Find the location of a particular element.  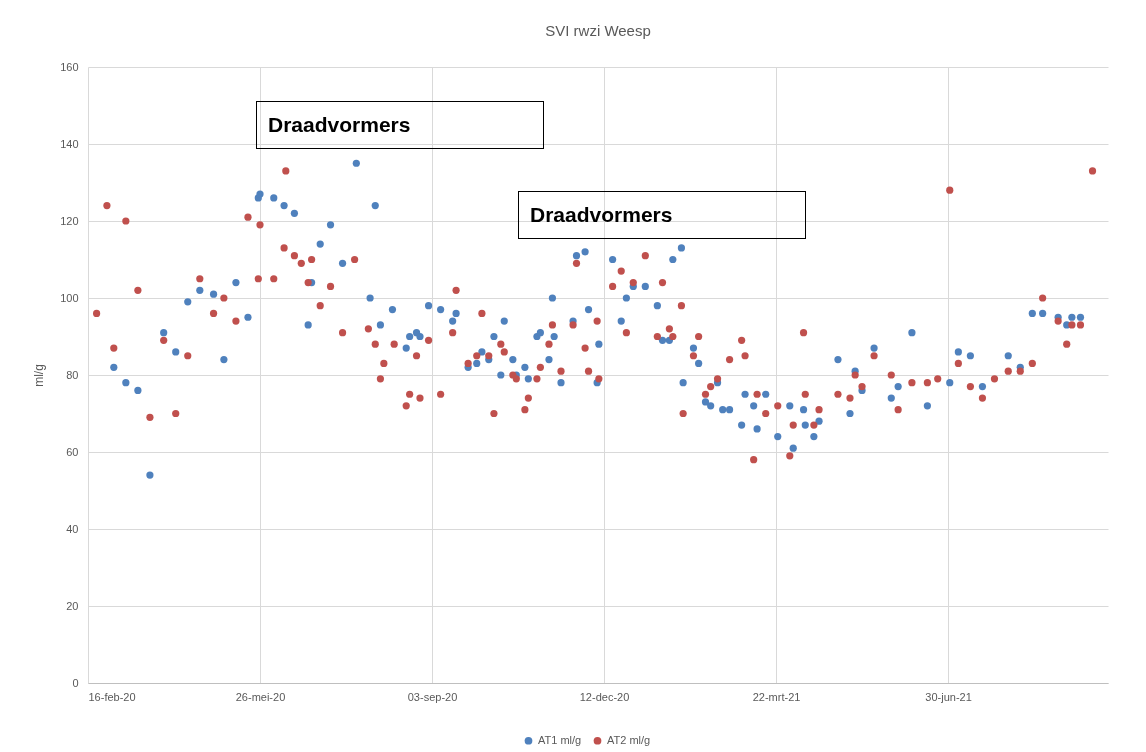

y-tick-label: 20 is located at coordinates (72, 605).